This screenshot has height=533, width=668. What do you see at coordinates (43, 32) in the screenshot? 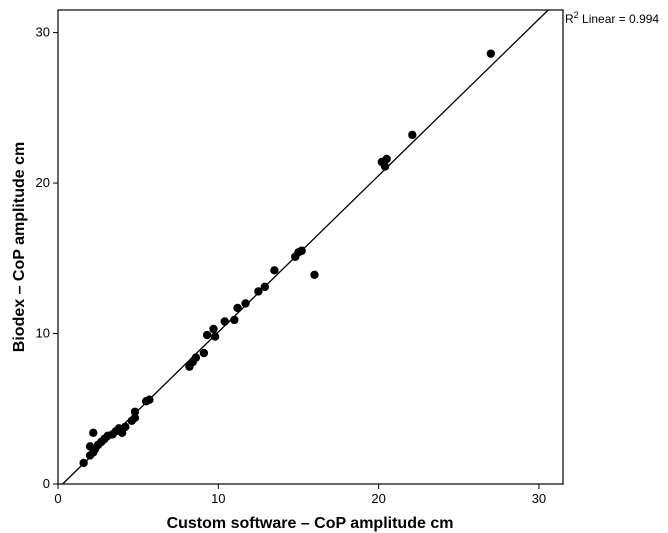
I see `y-tick-label: 30` at bounding box center [43, 32].